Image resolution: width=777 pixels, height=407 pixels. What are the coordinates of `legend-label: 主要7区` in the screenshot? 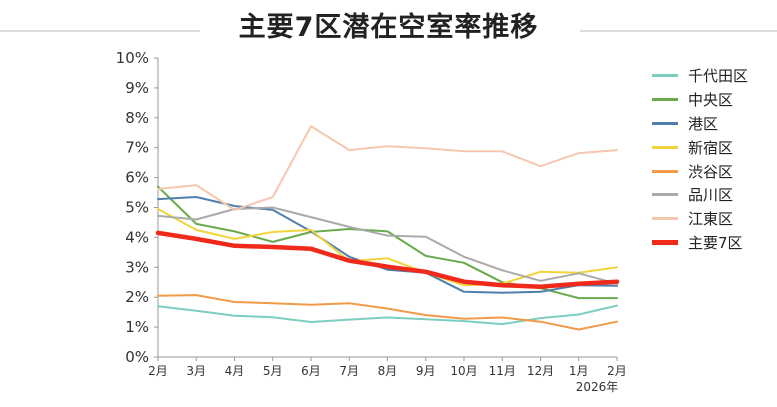 It's located at (715, 242).